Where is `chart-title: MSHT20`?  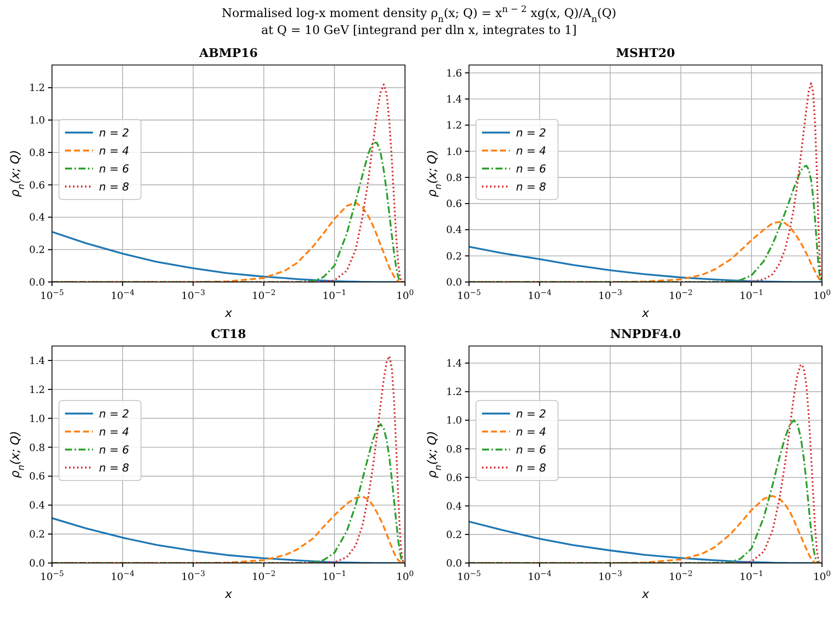 chart-title: MSHT20 is located at coordinates (645, 53).